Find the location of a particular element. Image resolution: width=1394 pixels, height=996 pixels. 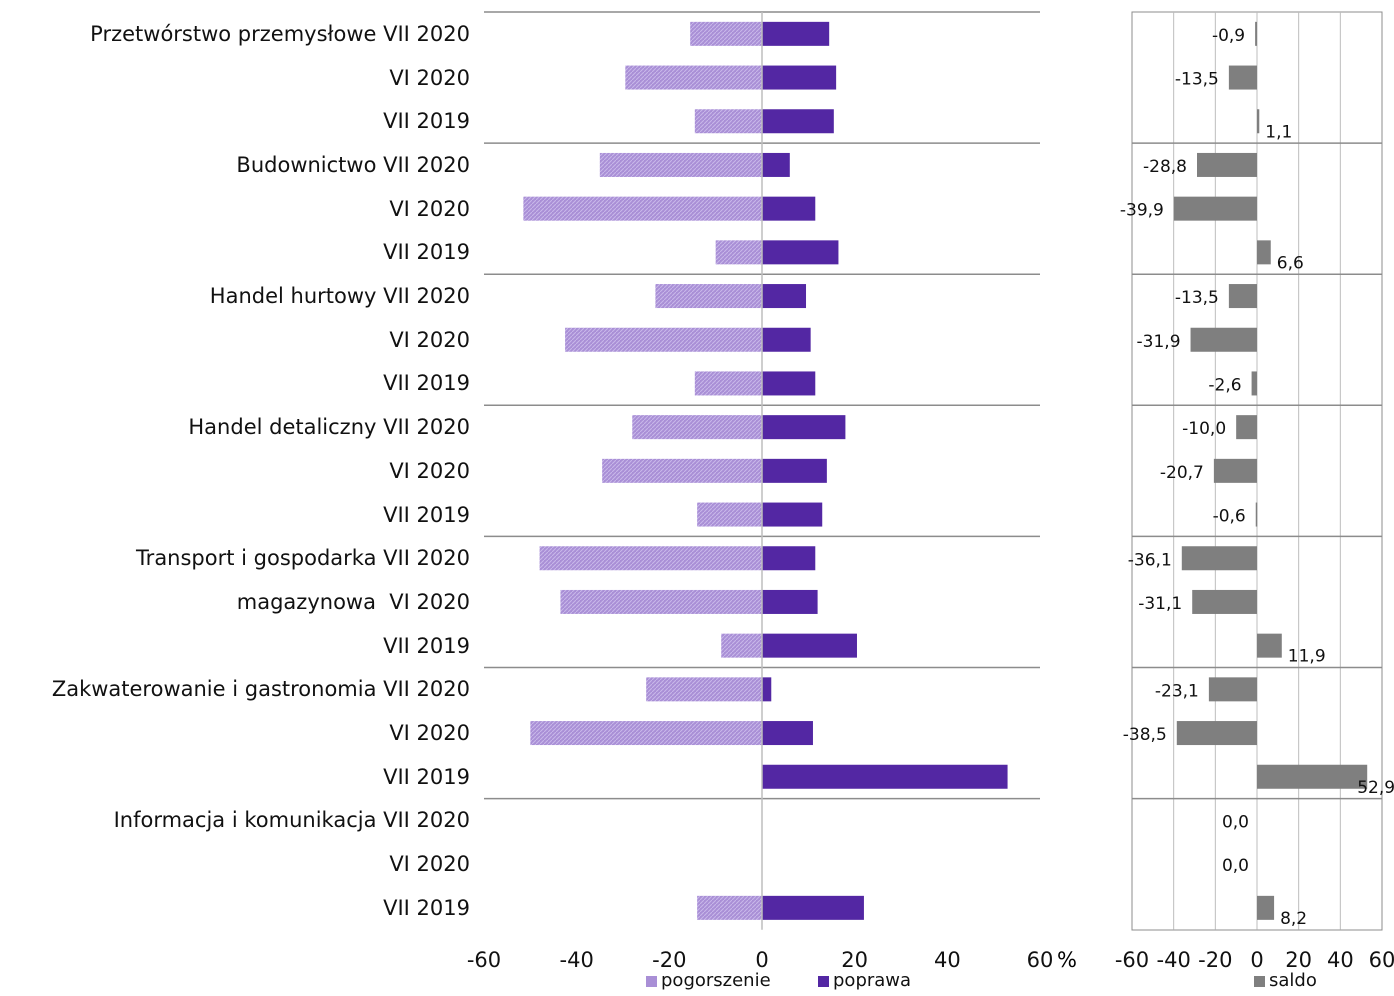

legend-pogorszenie: pogorszenie is located at coordinates (708, 981).